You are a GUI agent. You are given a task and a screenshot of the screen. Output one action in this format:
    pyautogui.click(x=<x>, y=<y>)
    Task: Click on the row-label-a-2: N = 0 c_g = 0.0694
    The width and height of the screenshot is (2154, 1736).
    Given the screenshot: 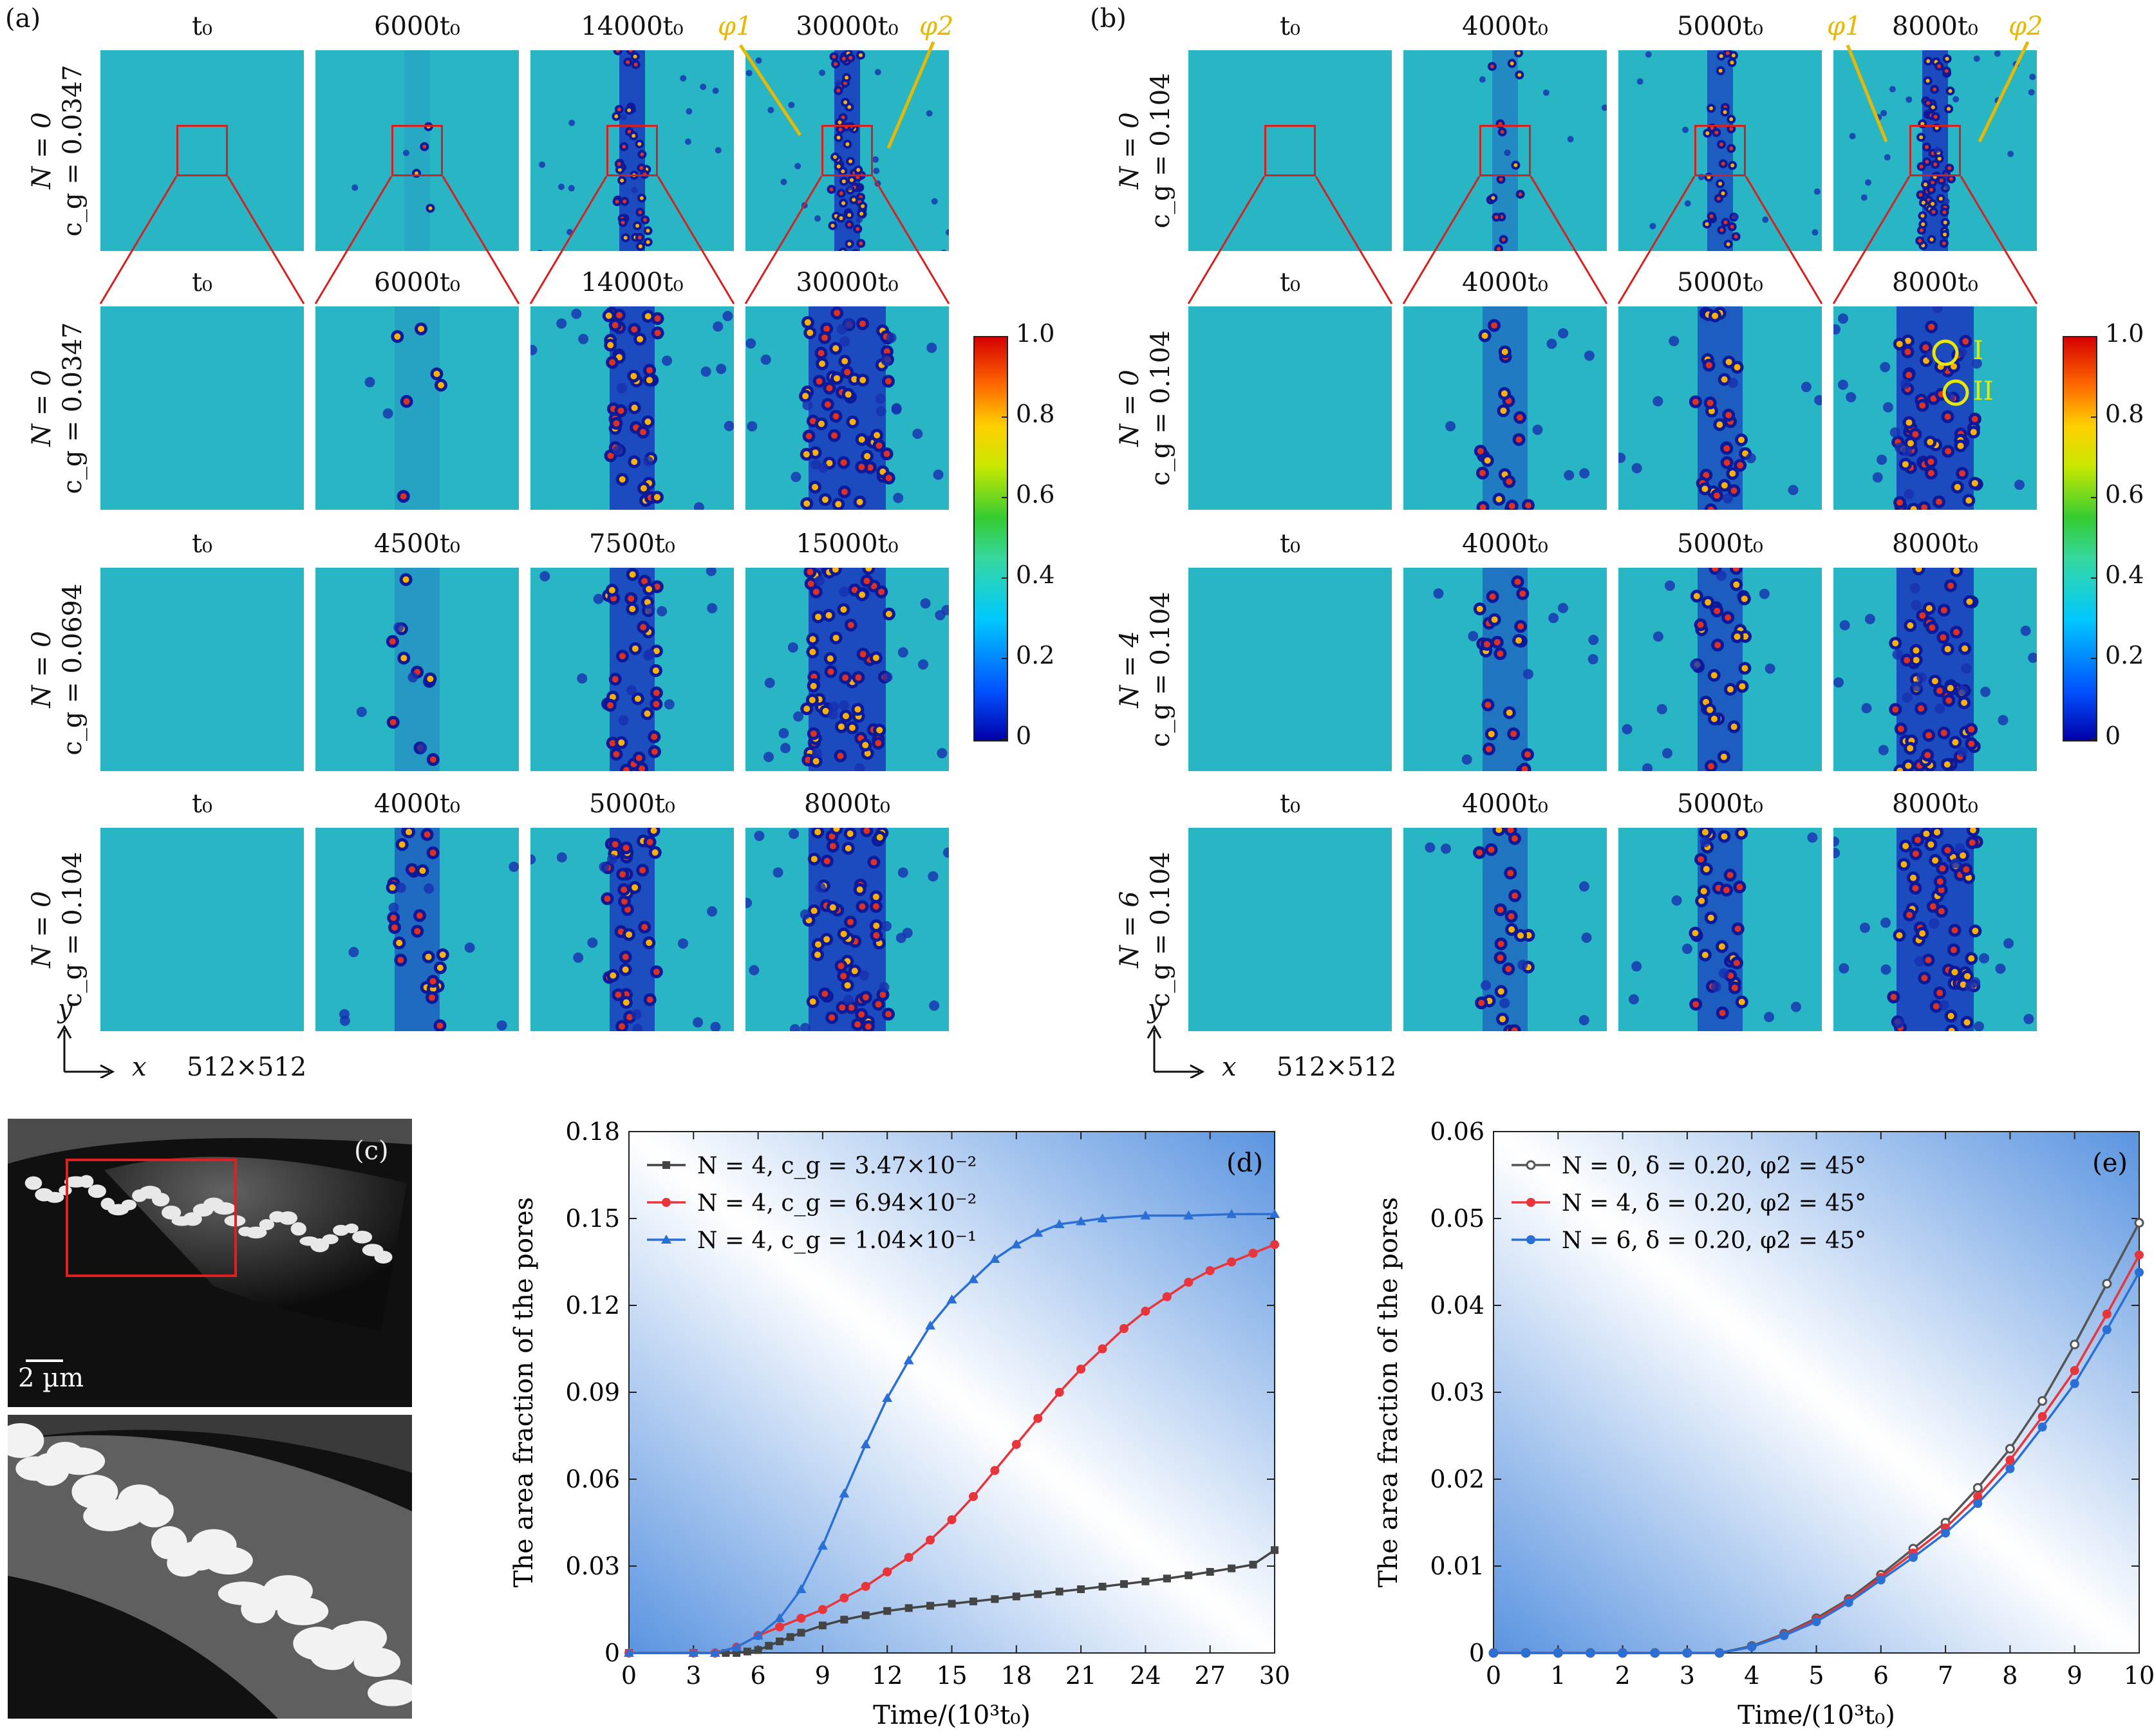 What is the action you would take?
    pyautogui.click(x=57, y=670)
    